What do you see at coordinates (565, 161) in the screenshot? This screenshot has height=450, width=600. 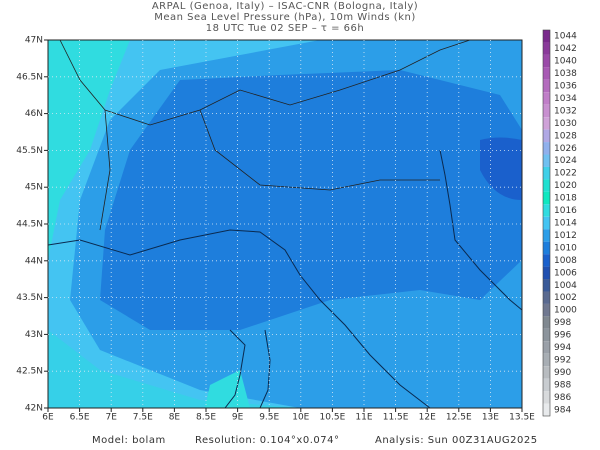 I see `colorbar-label: 1024` at bounding box center [565, 161].